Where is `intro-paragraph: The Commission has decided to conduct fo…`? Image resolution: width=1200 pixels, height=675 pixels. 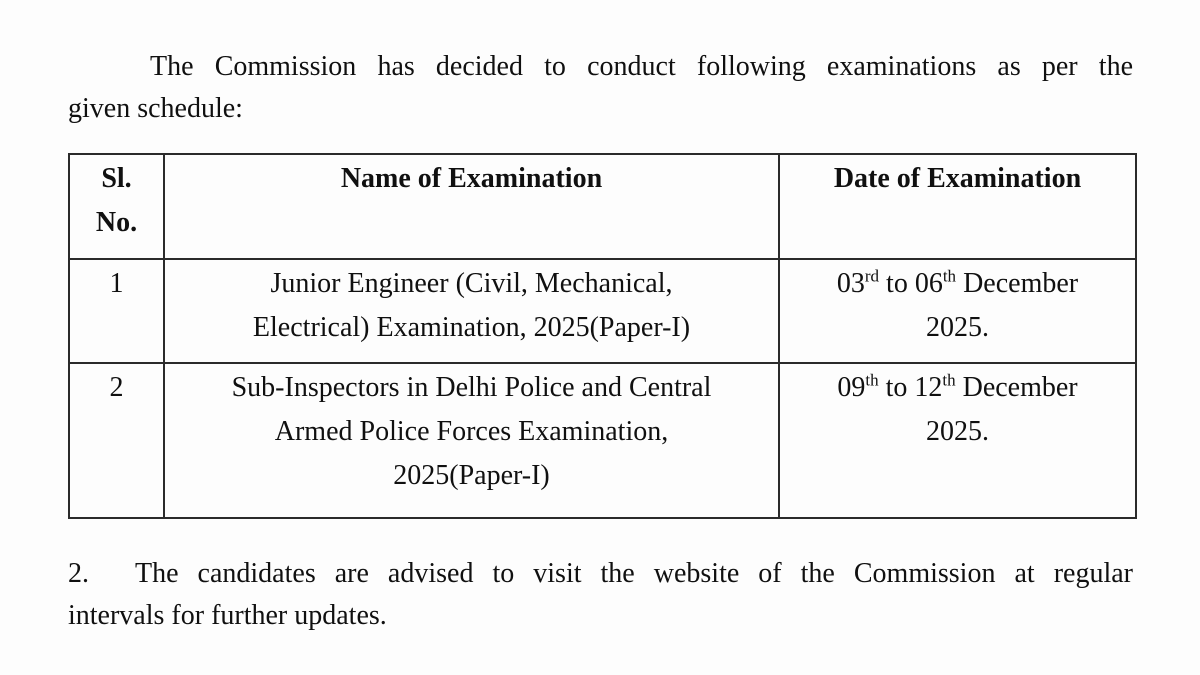
intro-paragraph: The Commission has decided to conduct fo… is located at coordinates (600, 88).